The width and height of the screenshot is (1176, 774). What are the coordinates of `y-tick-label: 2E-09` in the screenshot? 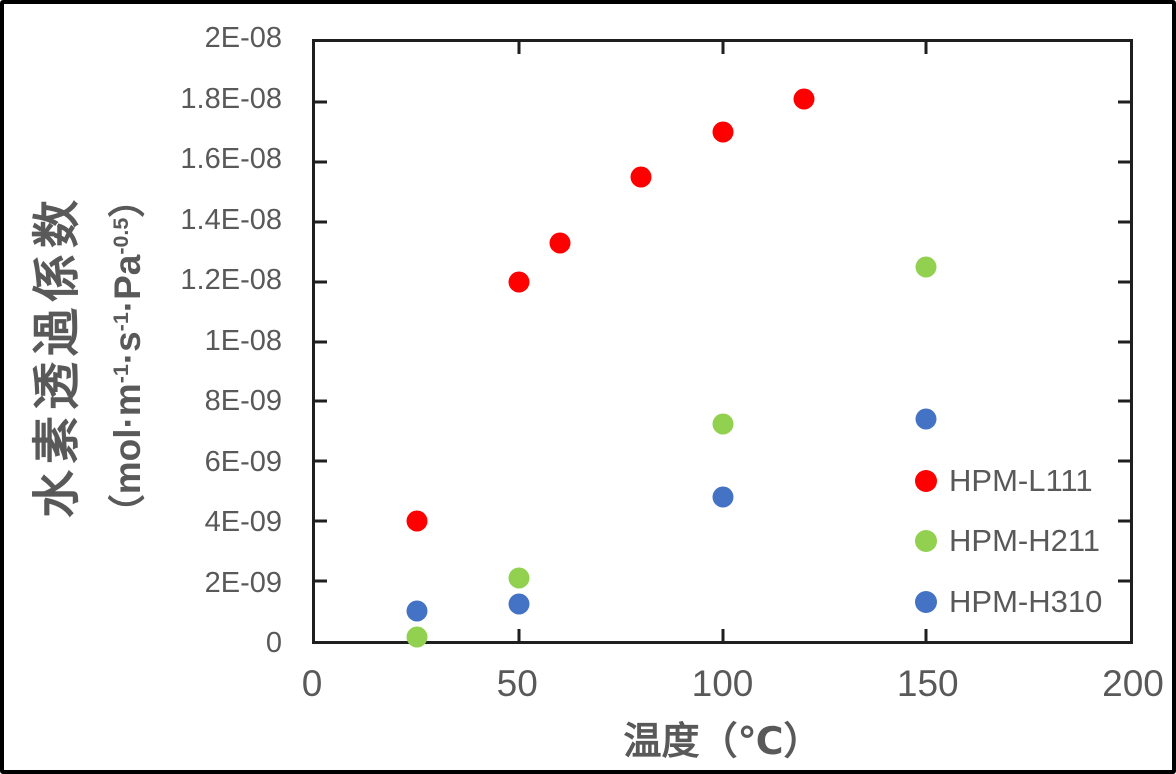 It's located at (243, 582).